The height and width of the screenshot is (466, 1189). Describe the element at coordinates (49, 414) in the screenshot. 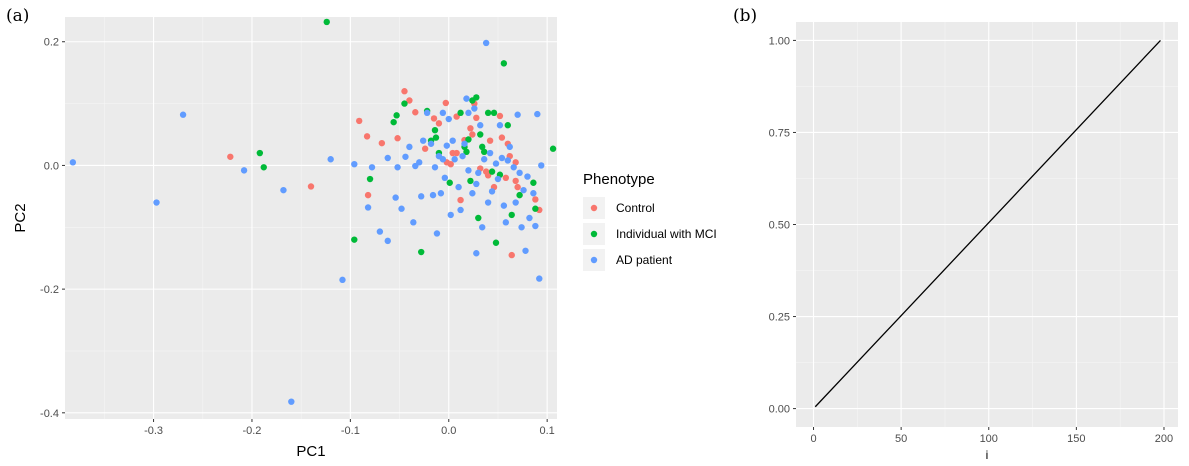

I see `chart-a-y-tick-label: -0.4` at that location.